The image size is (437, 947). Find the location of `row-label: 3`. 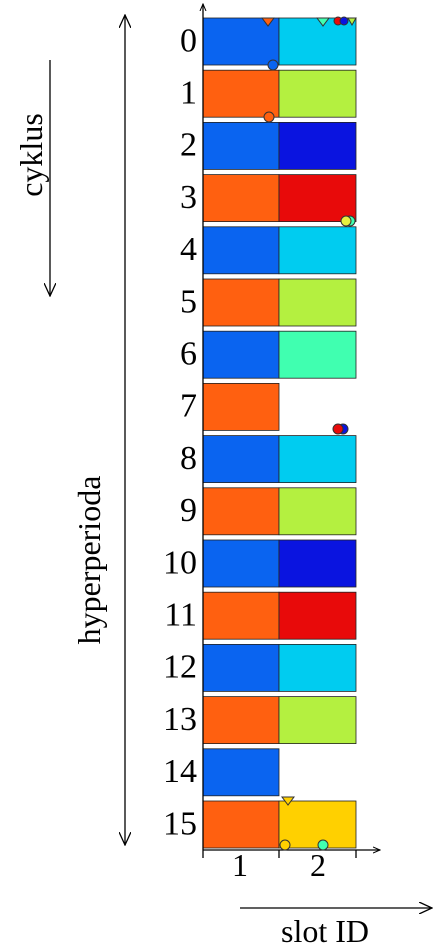

row-label: 3 is located at coordinates (188, 197).